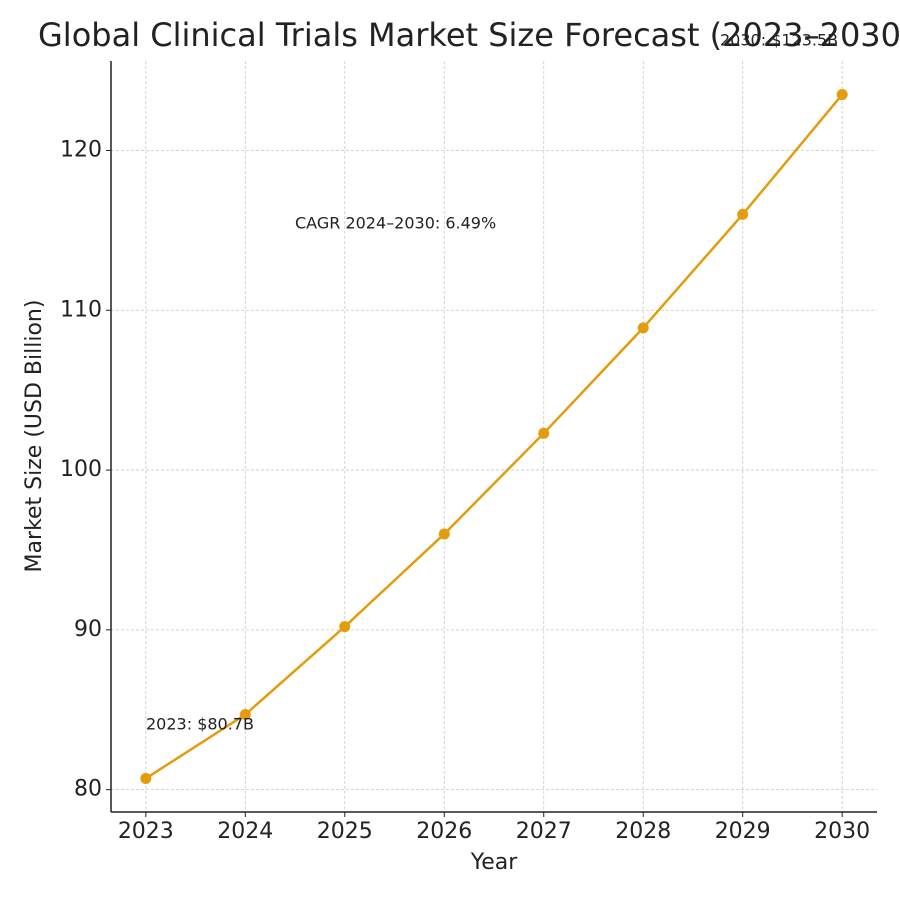 Image resolution: width=900 pixels, height=900 pixels. What do you see at coordinates (779, 40) in the screenshot?
I see `annotation: 2030: $123.5B` at bounding box center [779, 40].